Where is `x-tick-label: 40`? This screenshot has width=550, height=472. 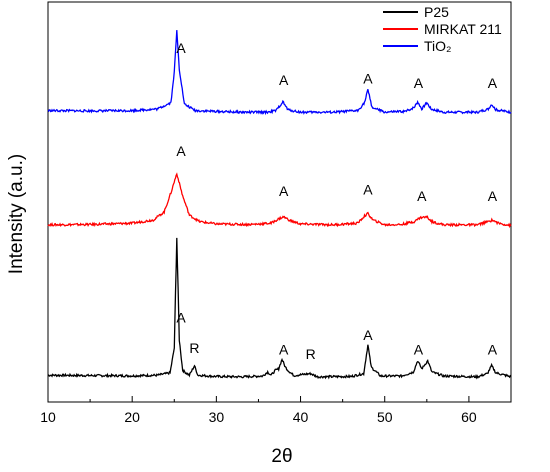
x-tick-label: 40 is located at coordinates (301, 417).